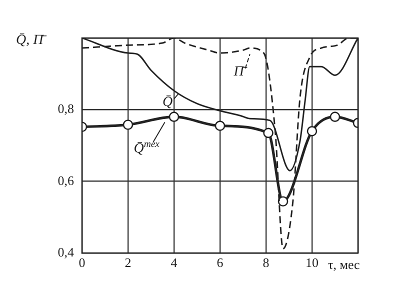 The image size is (420, 283). Describe the element at coordinates (32, 40) in the screenshot. I see `y-axis-title: Q̄, Π̄` at that location.